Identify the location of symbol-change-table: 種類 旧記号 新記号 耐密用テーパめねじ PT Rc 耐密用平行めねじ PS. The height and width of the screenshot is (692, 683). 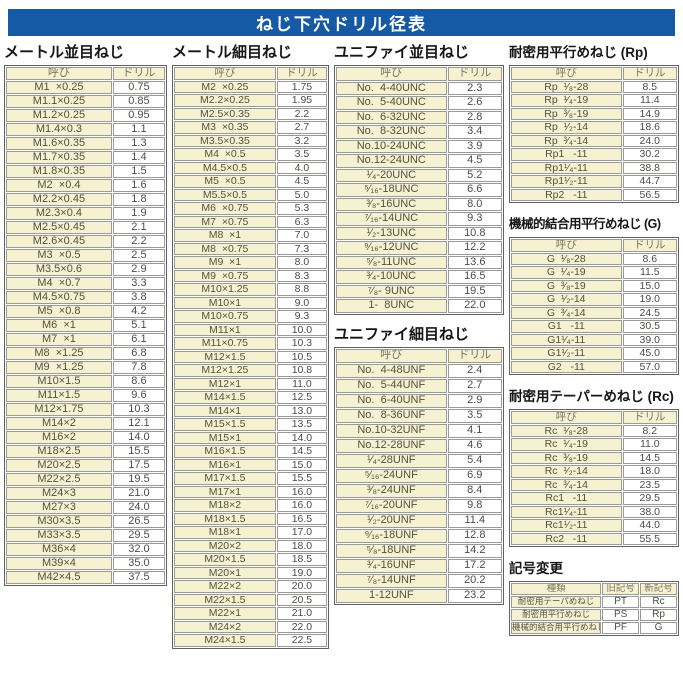
(594, 608).